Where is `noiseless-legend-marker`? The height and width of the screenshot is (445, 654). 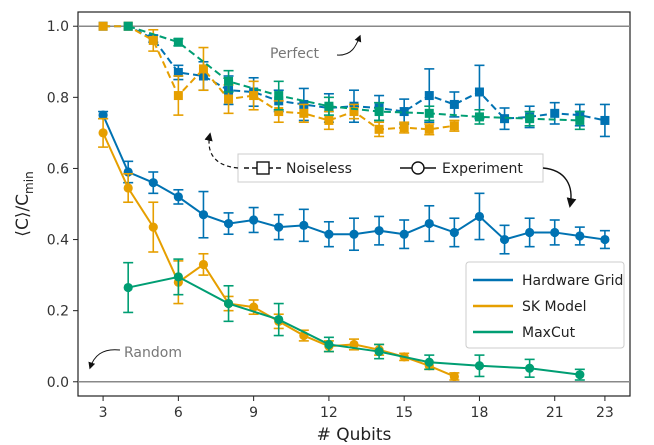
noiseless-legend-marker is located at coordinates (263, 168).